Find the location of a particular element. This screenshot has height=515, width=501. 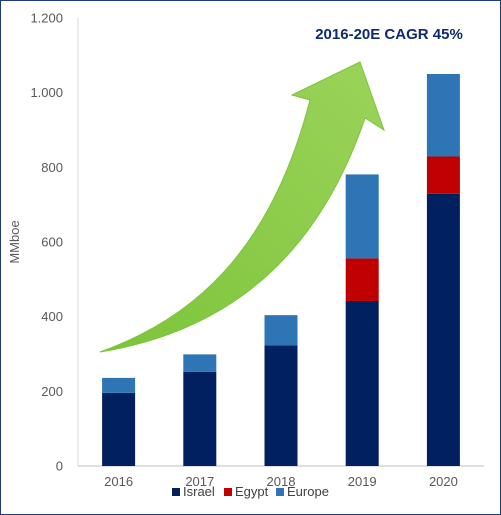

y-tick-label: 0 is located at coordinates (59, 466).